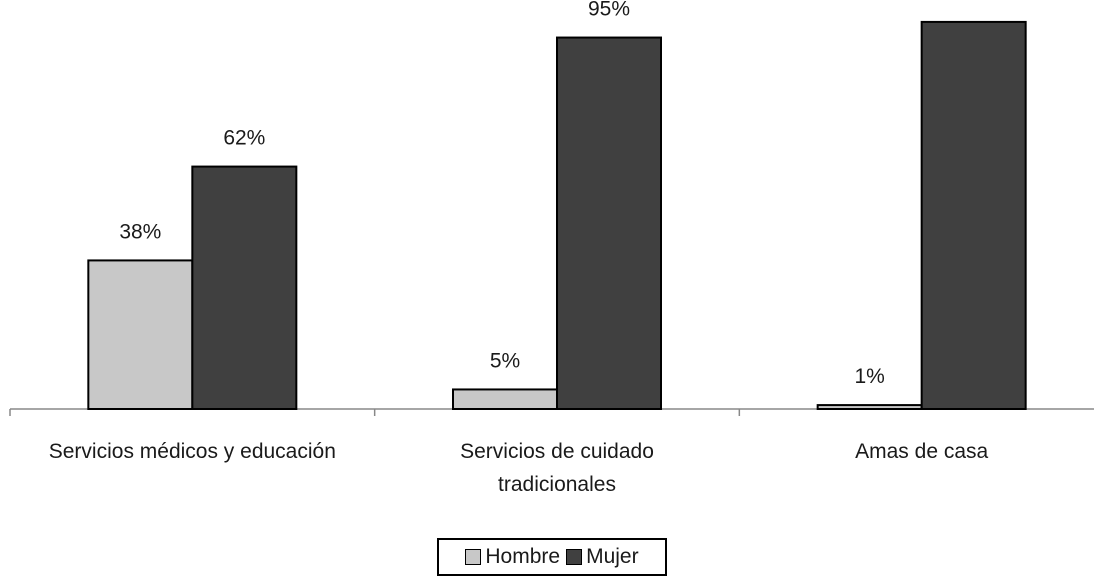  Describe the element at coordinates (612, 556) in the screenshot. I see `legend-label-mujer: Mujer` at that location.